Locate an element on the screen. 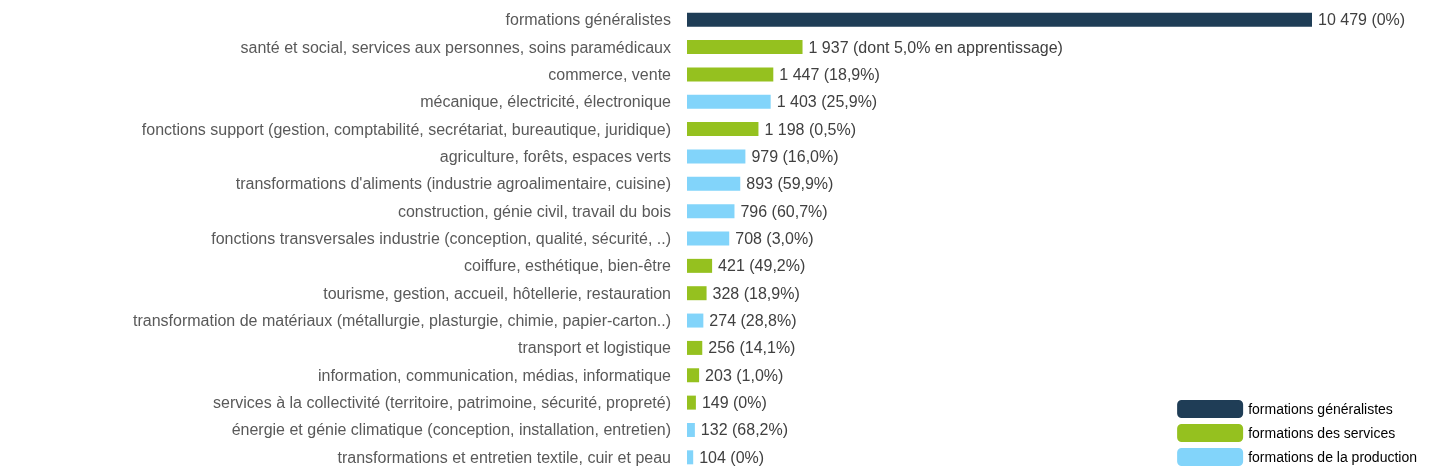 Image resolution: width=1442 pixels, height=471 pixels. y-tick-label: fonctions support (gestion, comptabilité, secrétariat, bureautique, juridique) is located at coordinates (406, 129).